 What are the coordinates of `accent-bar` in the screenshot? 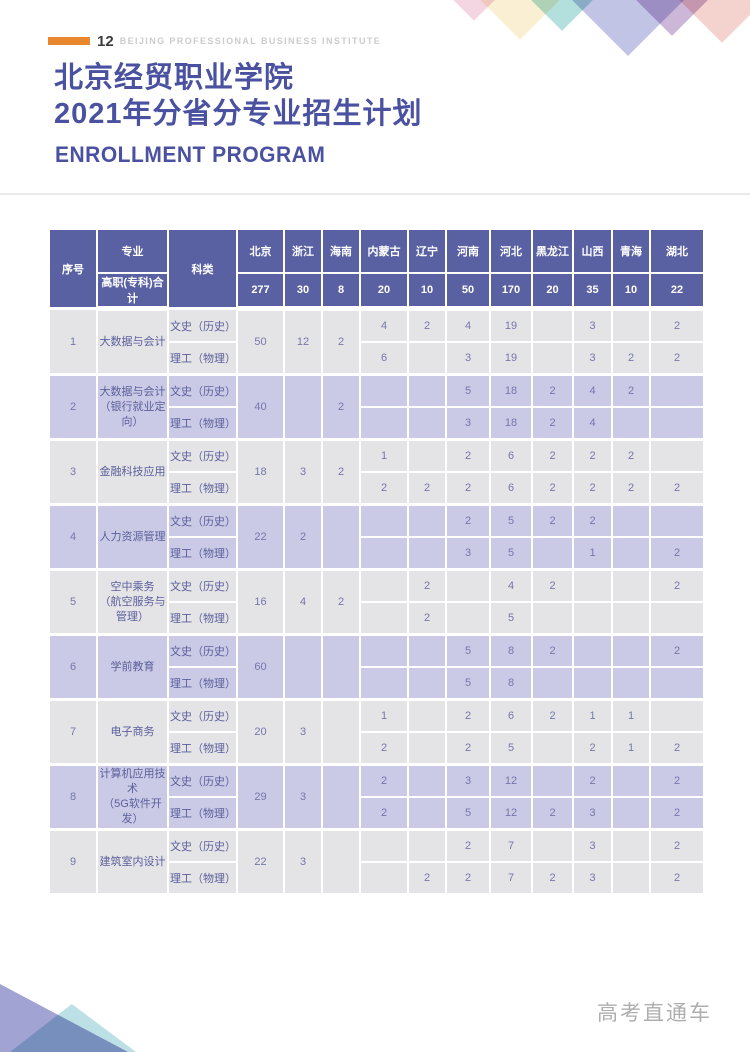 It's located at (69, 41).